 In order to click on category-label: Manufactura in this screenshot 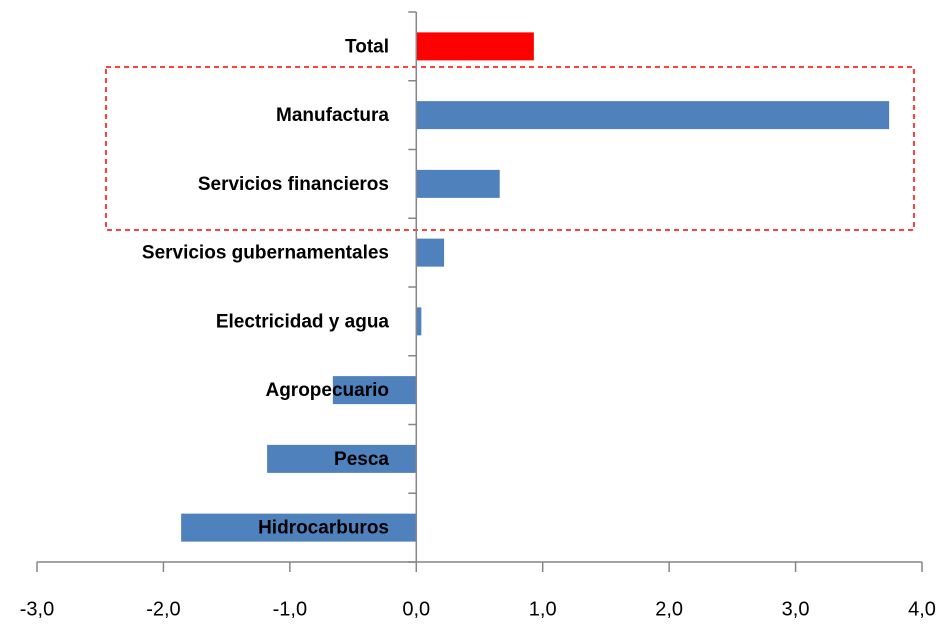, I will do `click(332, 115)`.